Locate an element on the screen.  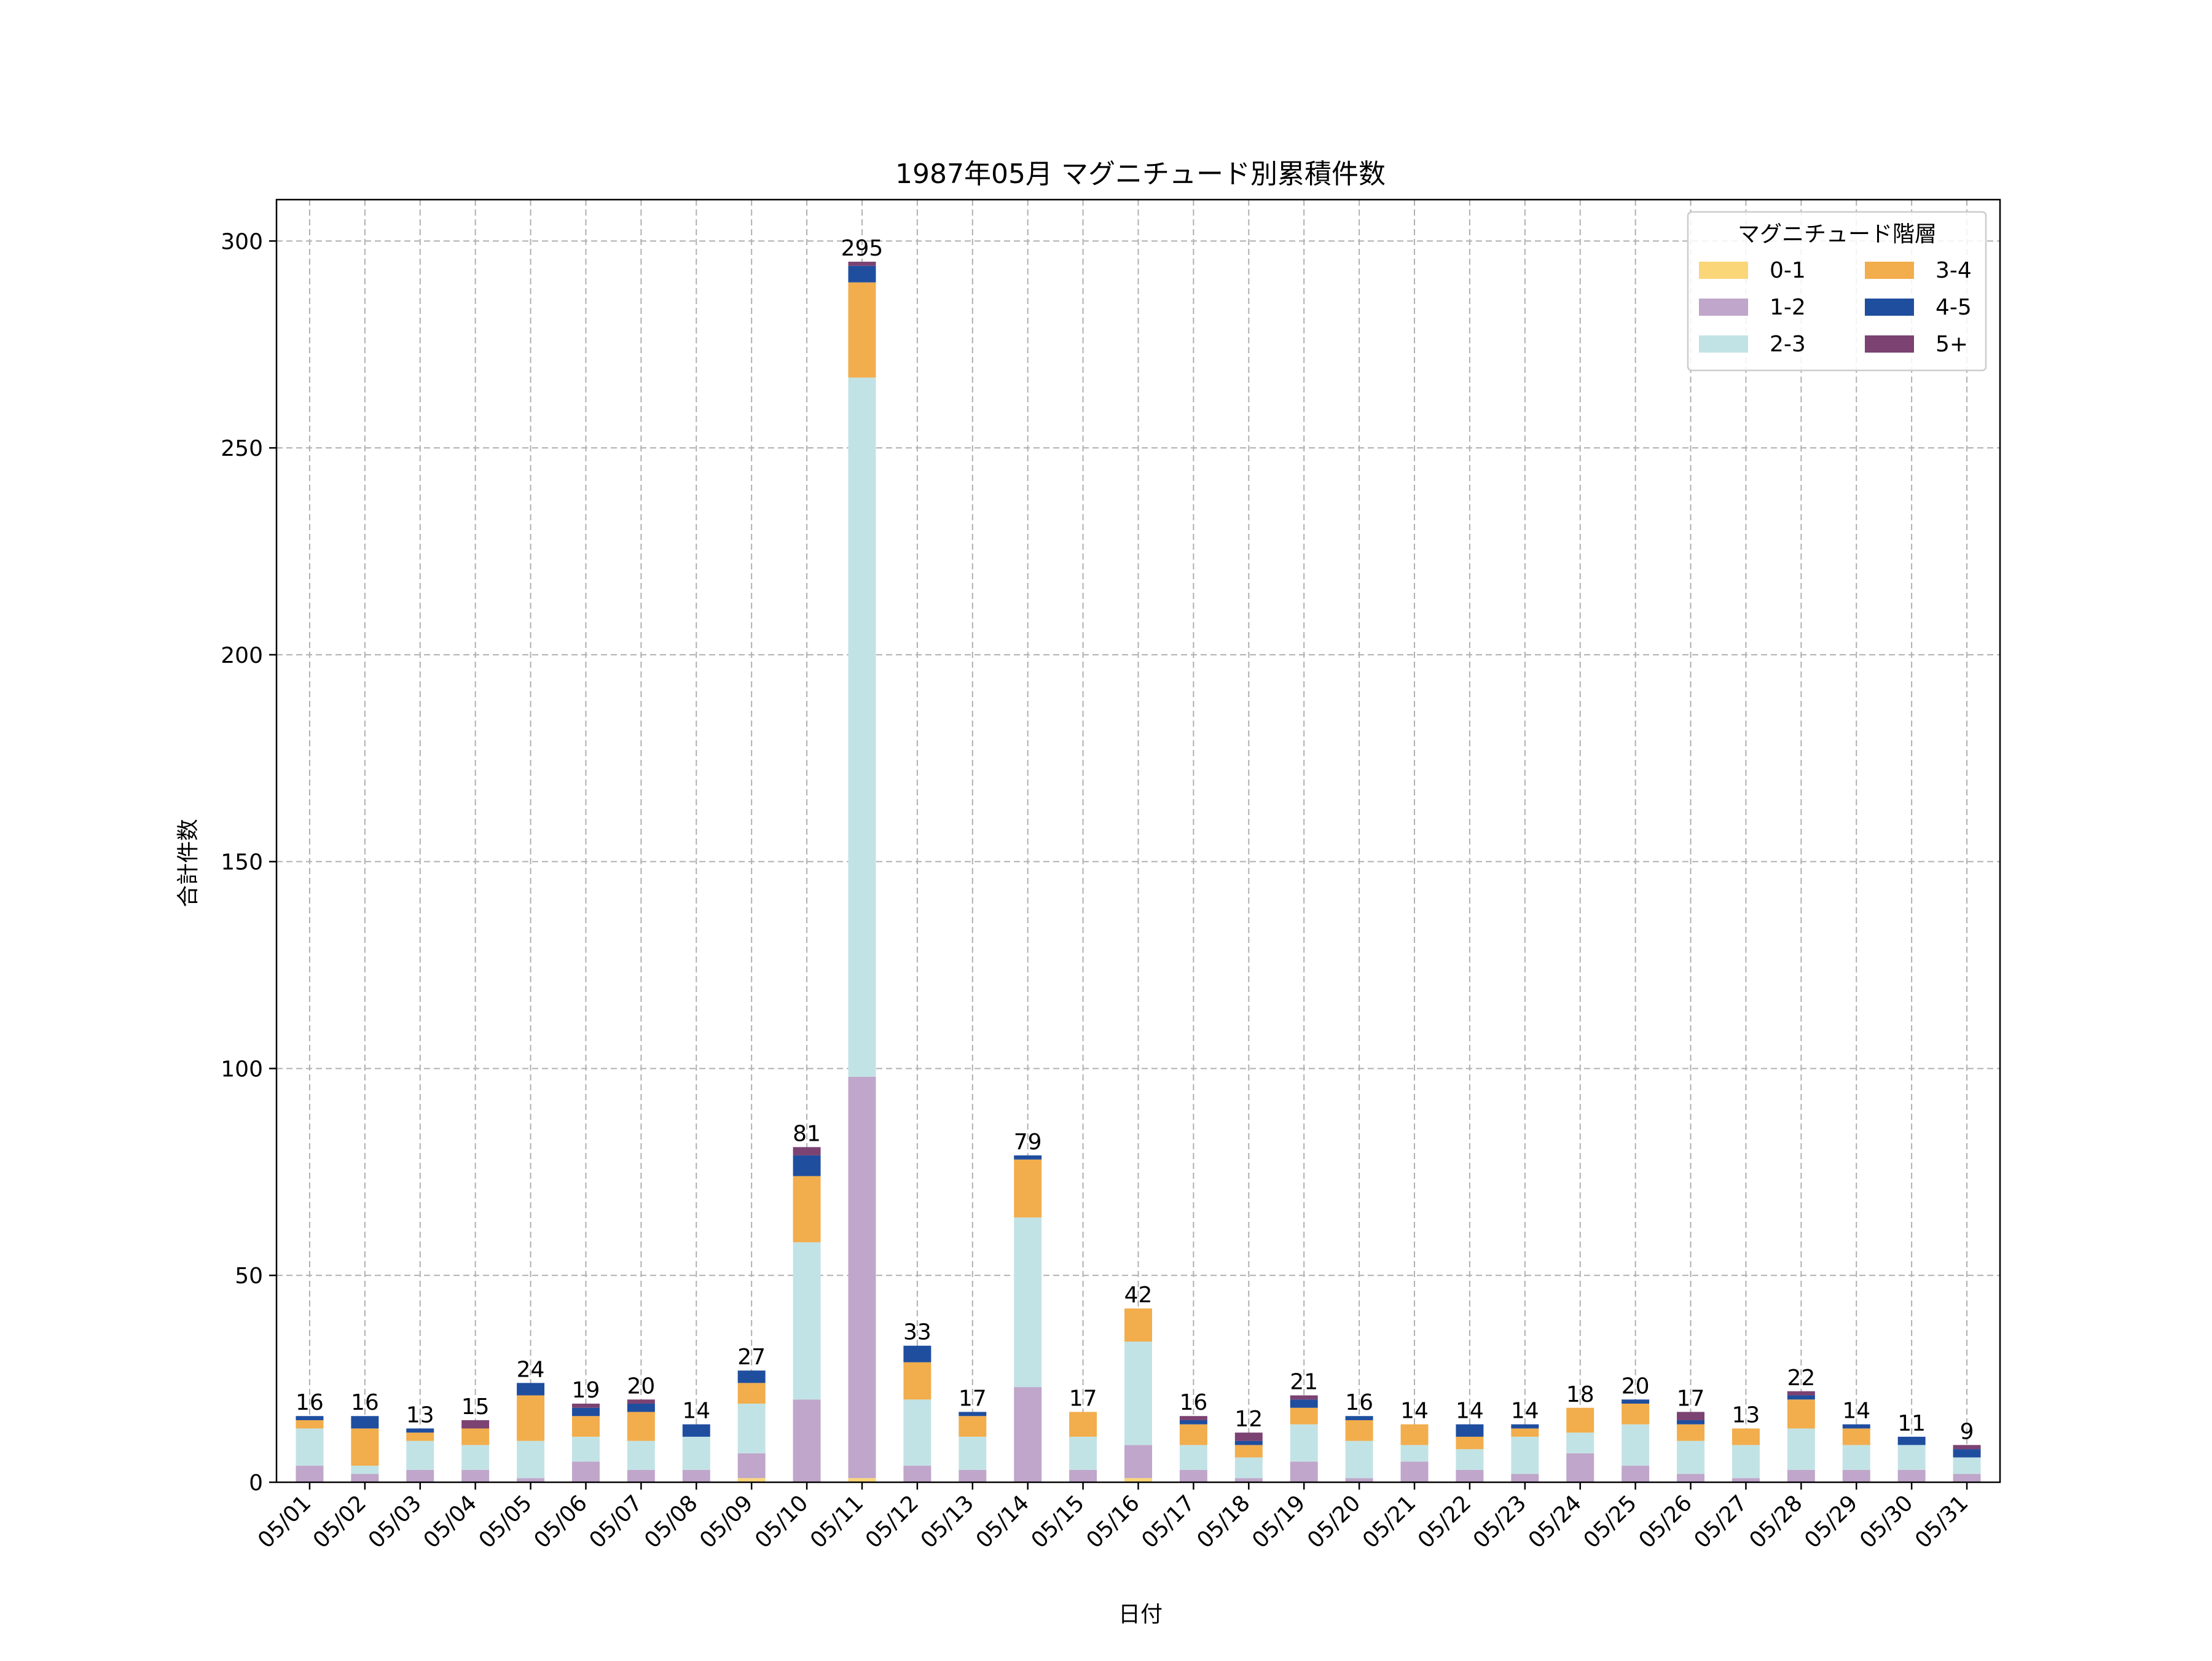
bar-total-label: 295 is located at coordinates (862, 248).